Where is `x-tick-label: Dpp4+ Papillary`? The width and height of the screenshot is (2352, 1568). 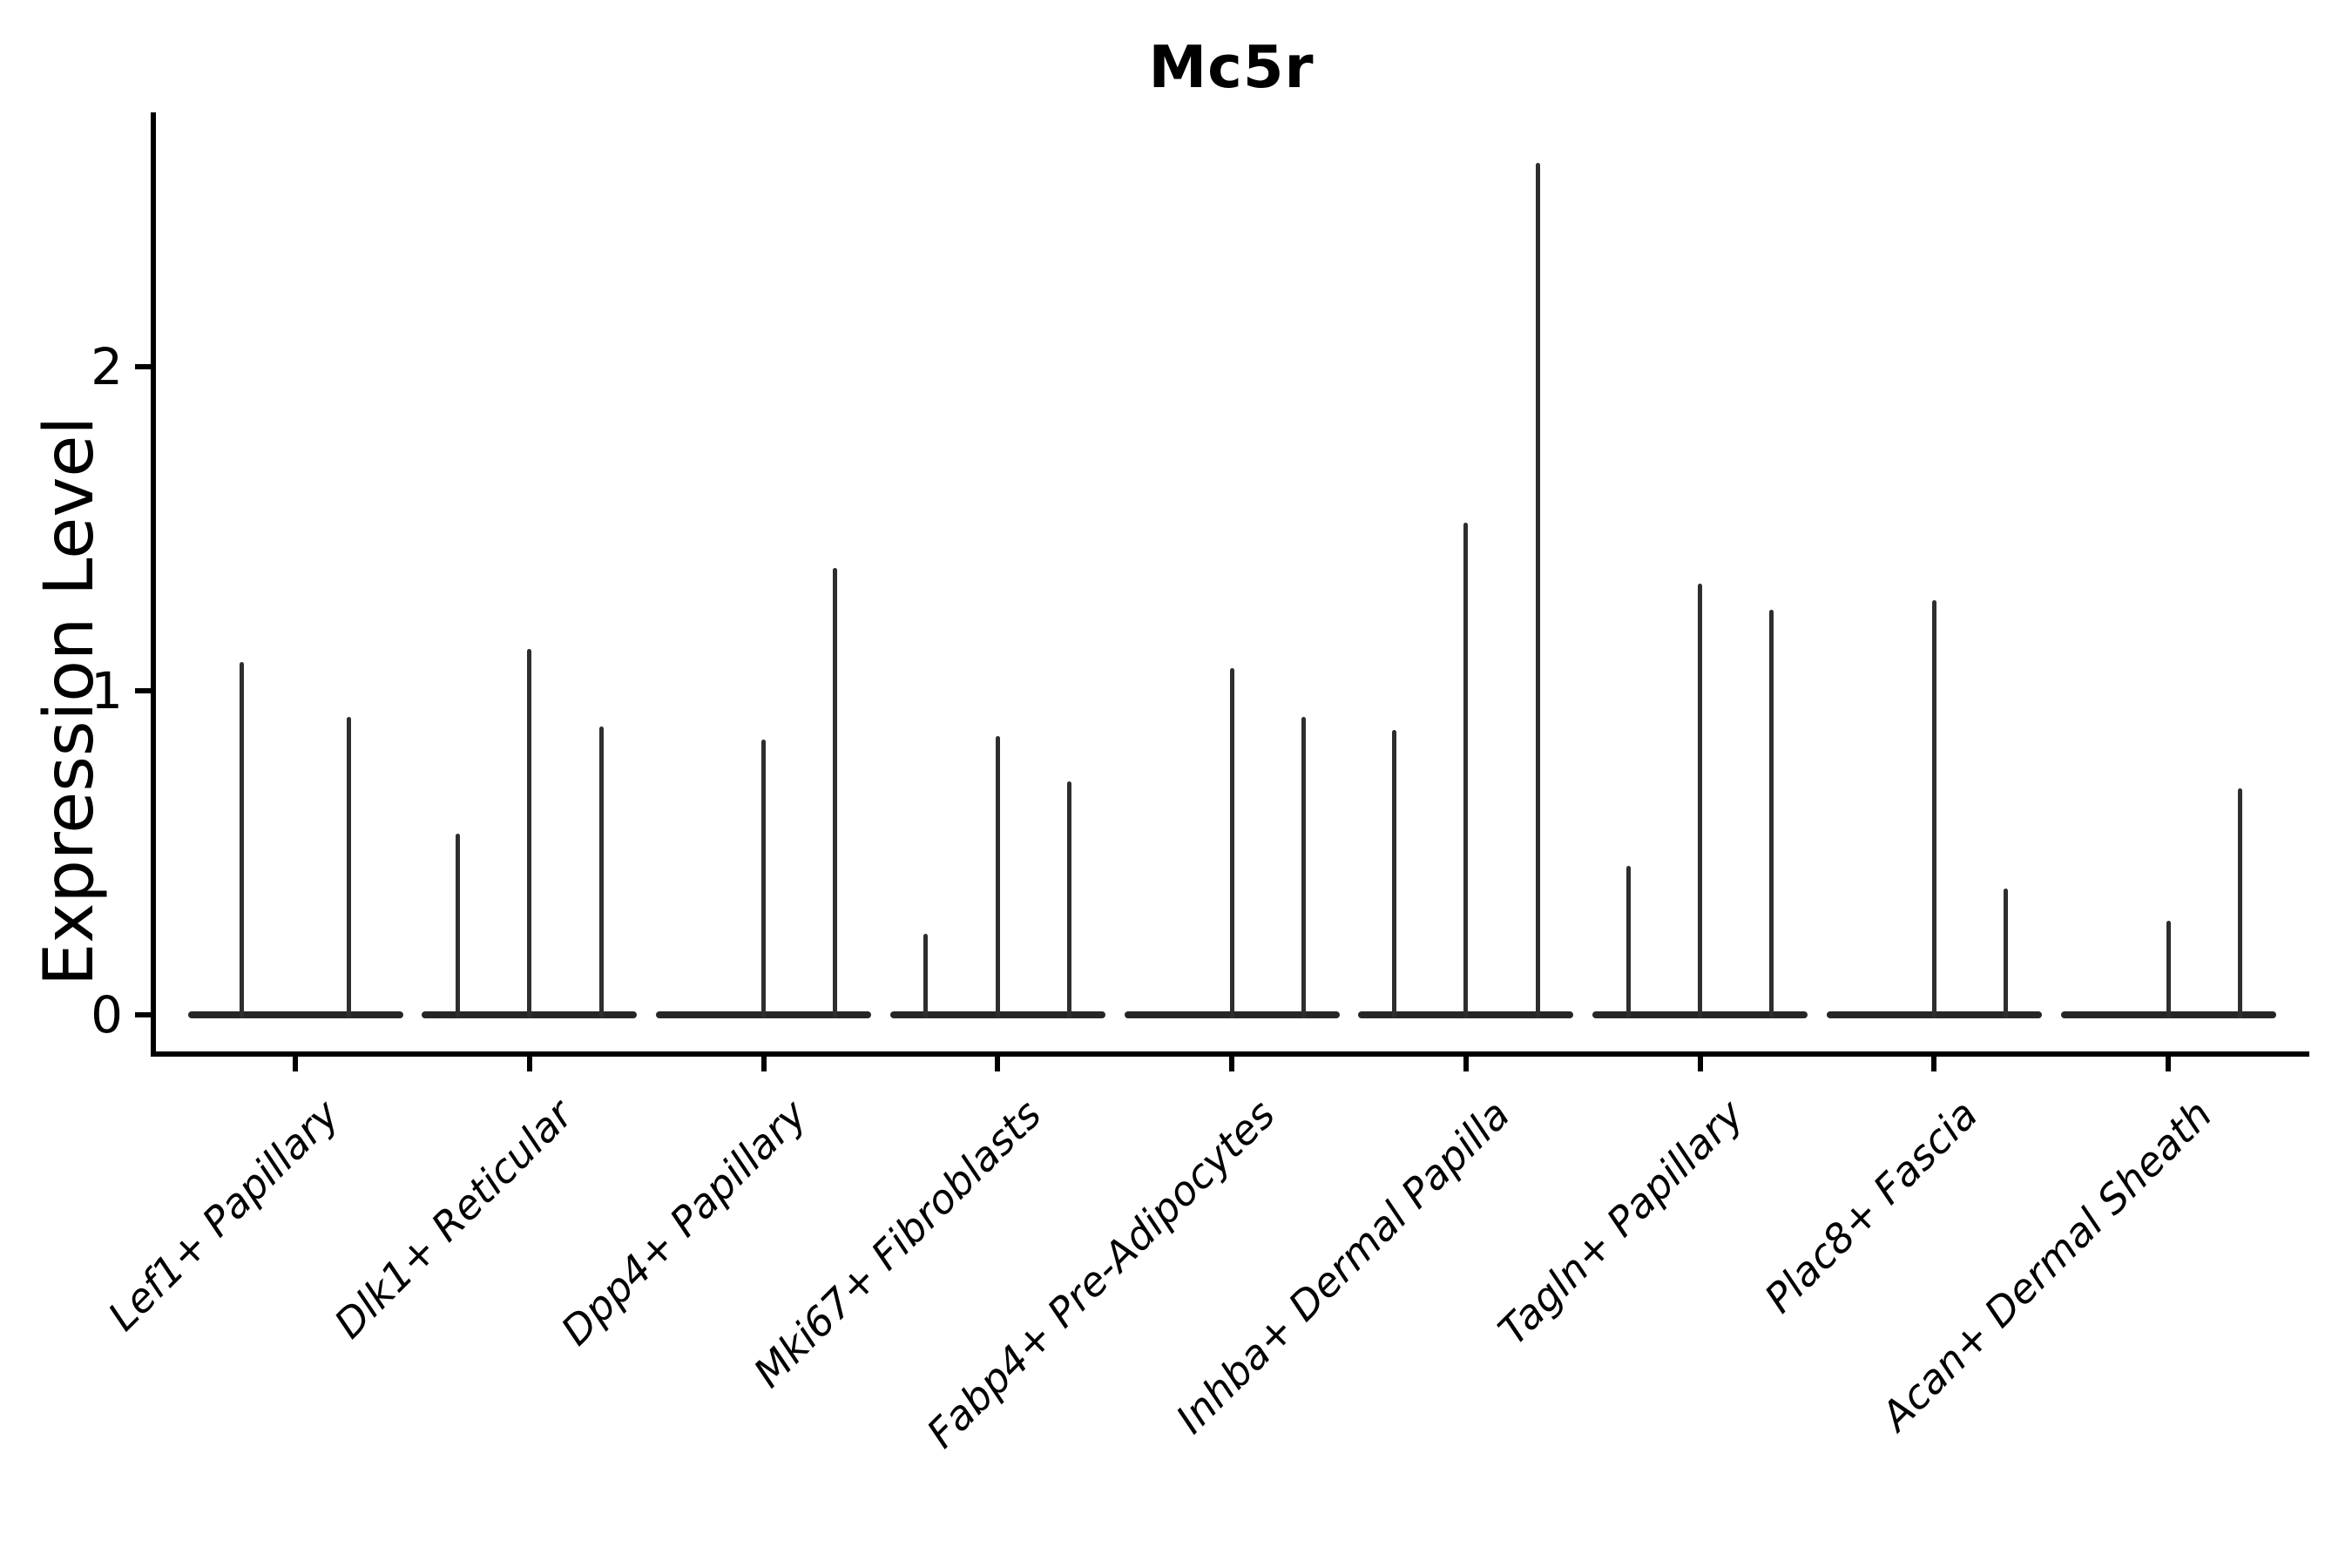
x-tick-label: Dpp4+ Papillary is located at coordinates (684, 1223).